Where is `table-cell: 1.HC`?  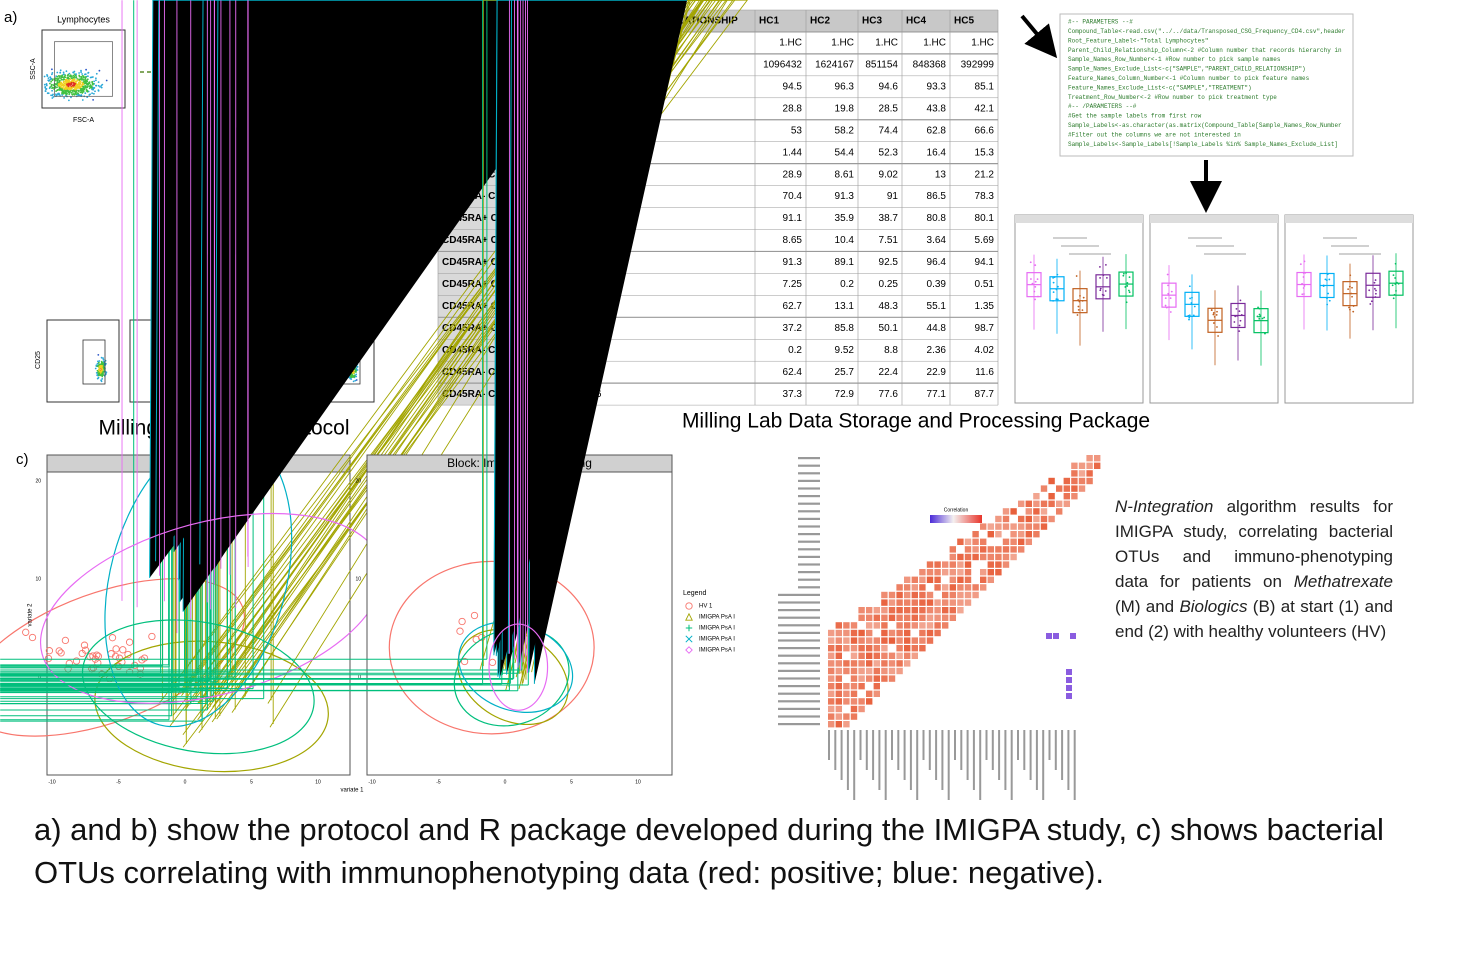 table-cell: 1.HC is located at coordinates (934, 43).